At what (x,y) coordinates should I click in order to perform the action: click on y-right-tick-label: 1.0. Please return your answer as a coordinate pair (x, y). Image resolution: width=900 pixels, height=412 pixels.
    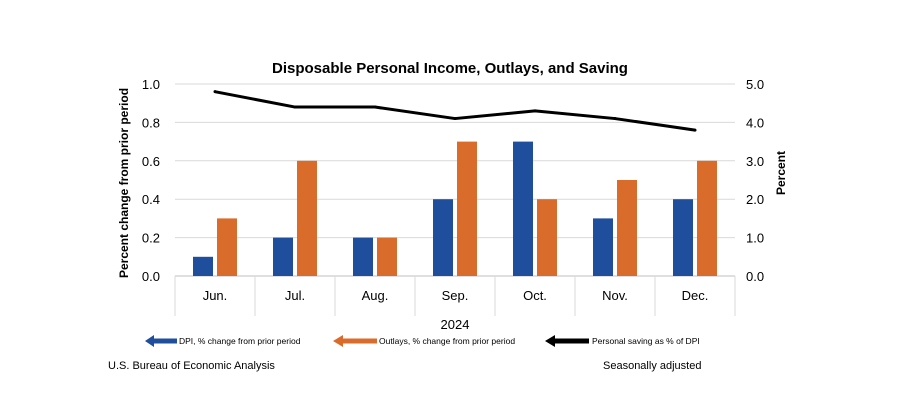
    Looking at the image, I should click on (755, 238).